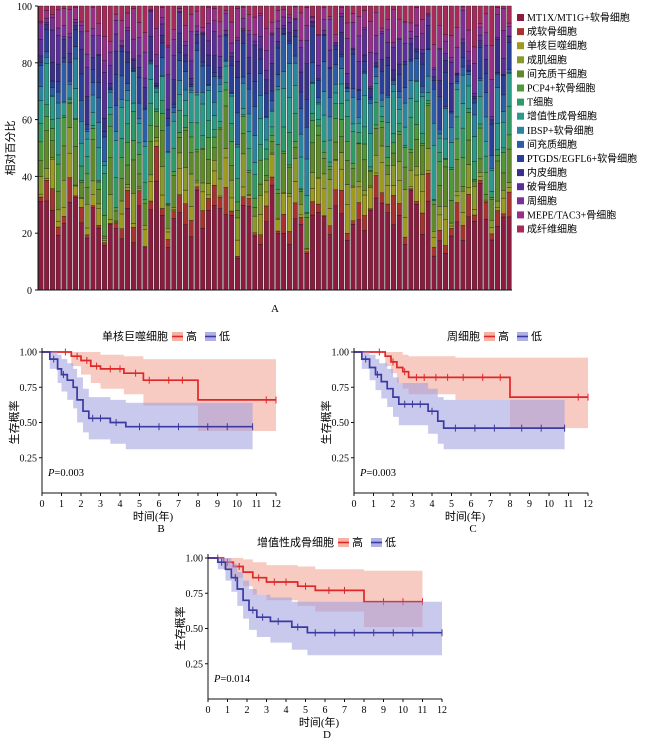 The width and height of the screenshot is (650, 738). What do you see at coordinates (459, 401) in the screenshot?
I see `km-confidence-band` at bounding box center [459, 401].